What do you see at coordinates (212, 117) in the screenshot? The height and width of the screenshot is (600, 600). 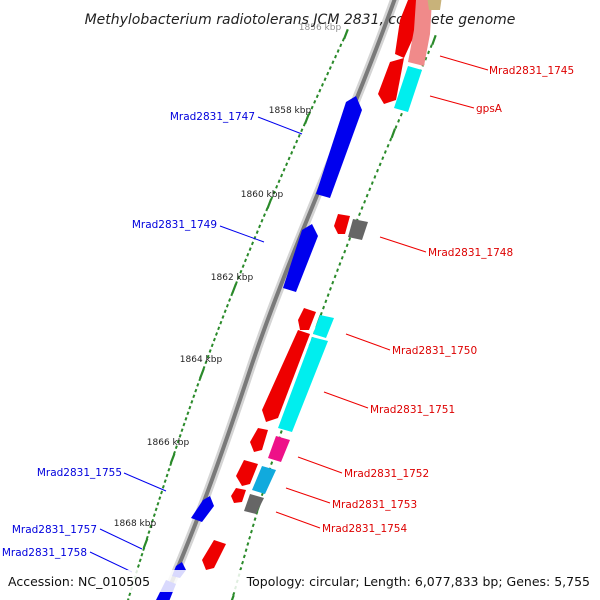 I see `gene-label: Mrad2831_1747` at bounding box center [212, 117].